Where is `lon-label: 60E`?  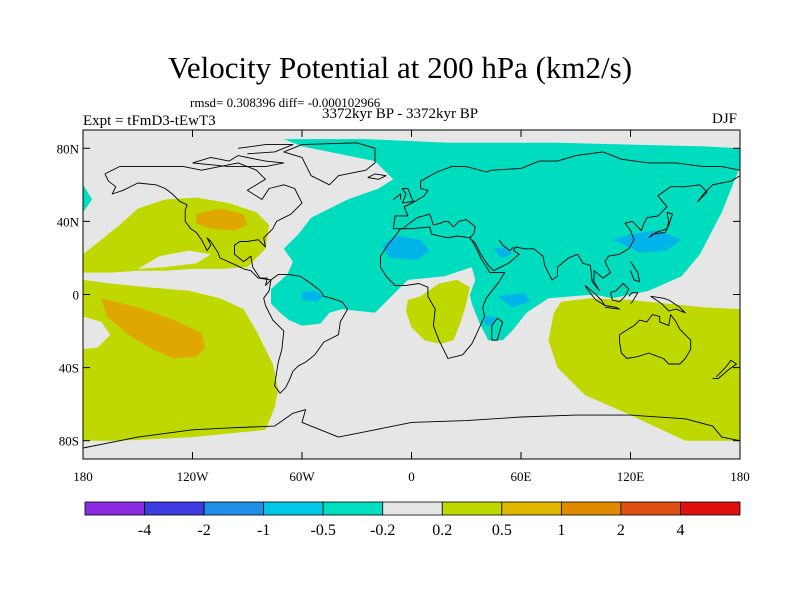 lon-label: 60E is located at coordinates (521, 476).